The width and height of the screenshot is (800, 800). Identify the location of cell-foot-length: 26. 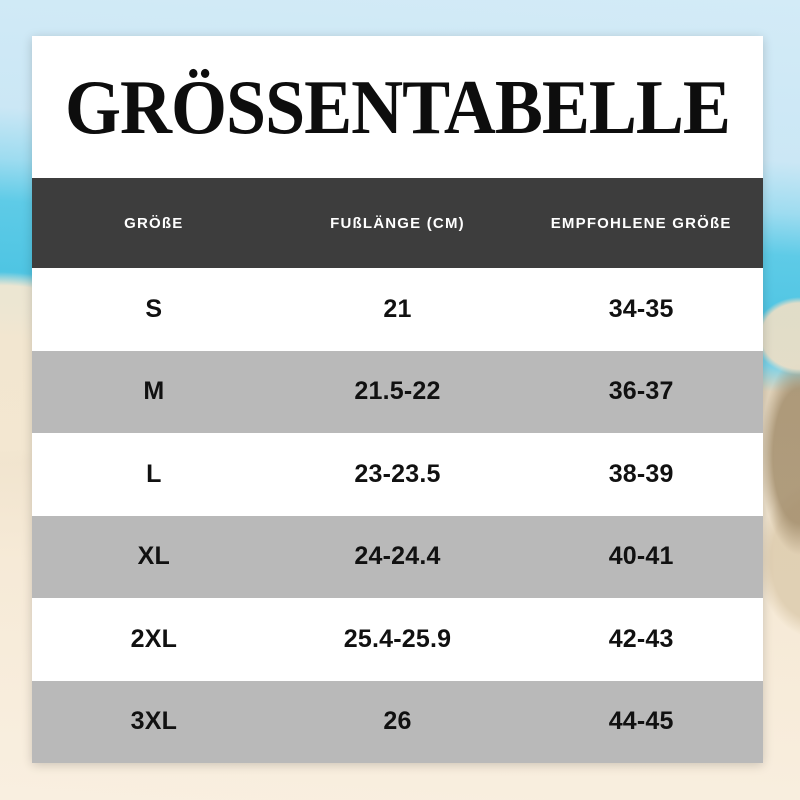
(397, 721).